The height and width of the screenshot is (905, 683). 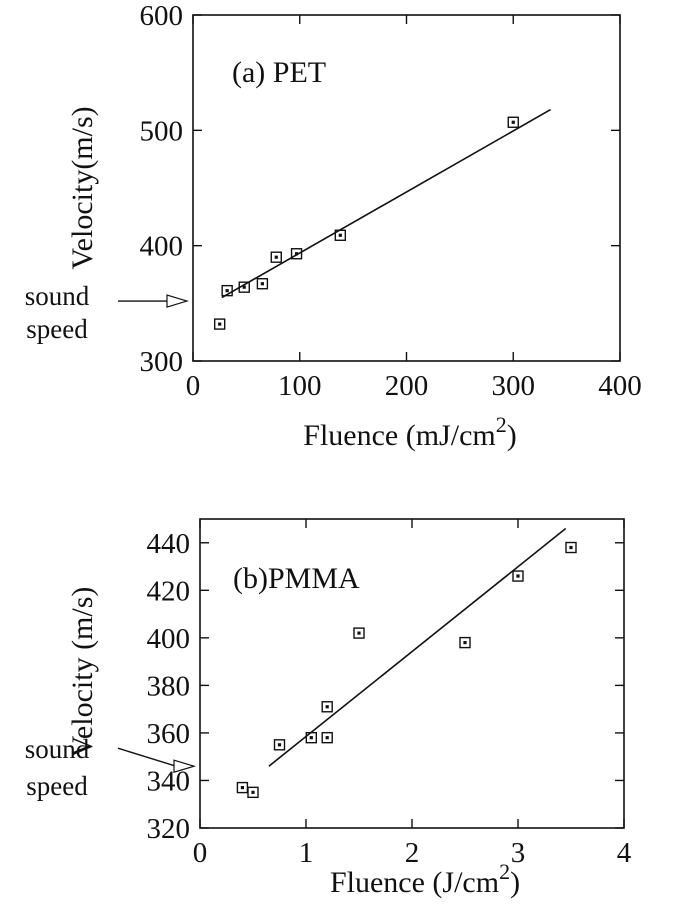 I want to click on x-axis-label-pmma: Fluence (J/cm2), so click(x=425, y=879).